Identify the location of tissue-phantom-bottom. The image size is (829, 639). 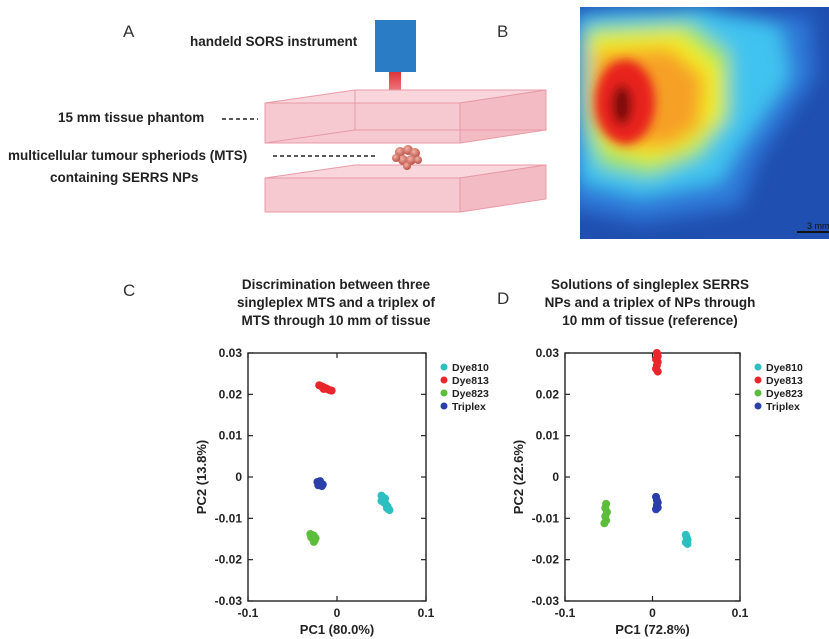
(405, 188).